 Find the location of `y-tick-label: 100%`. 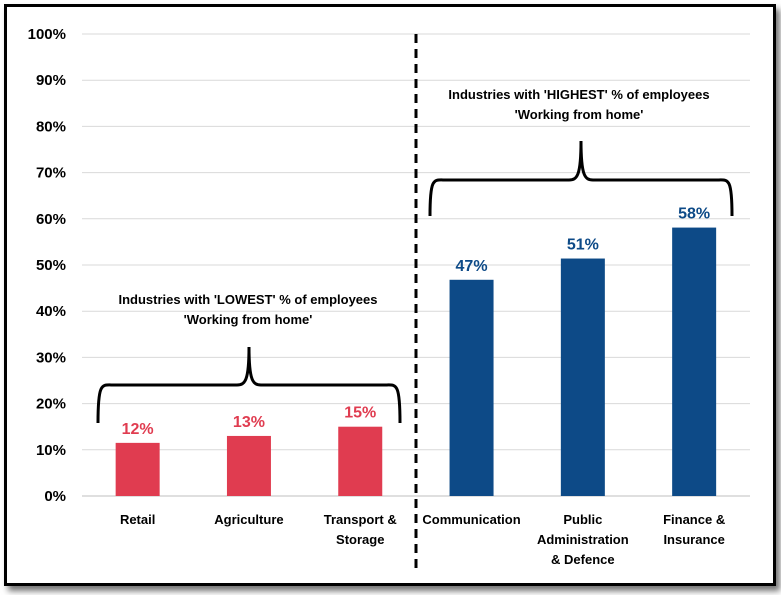

y-tick-label: 100% is located at coordinates (47, 34).